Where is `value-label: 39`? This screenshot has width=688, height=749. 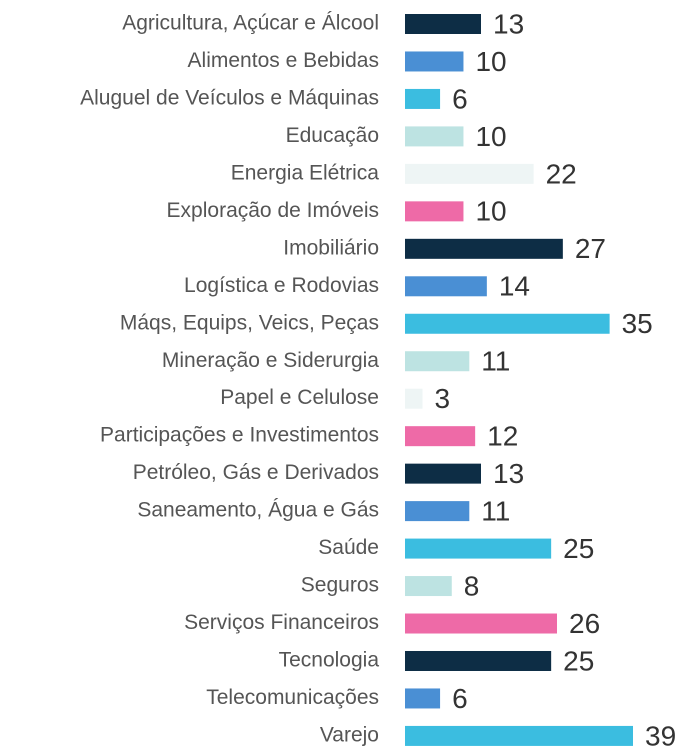 value-label: 39 is located at coordinates (660, 734).